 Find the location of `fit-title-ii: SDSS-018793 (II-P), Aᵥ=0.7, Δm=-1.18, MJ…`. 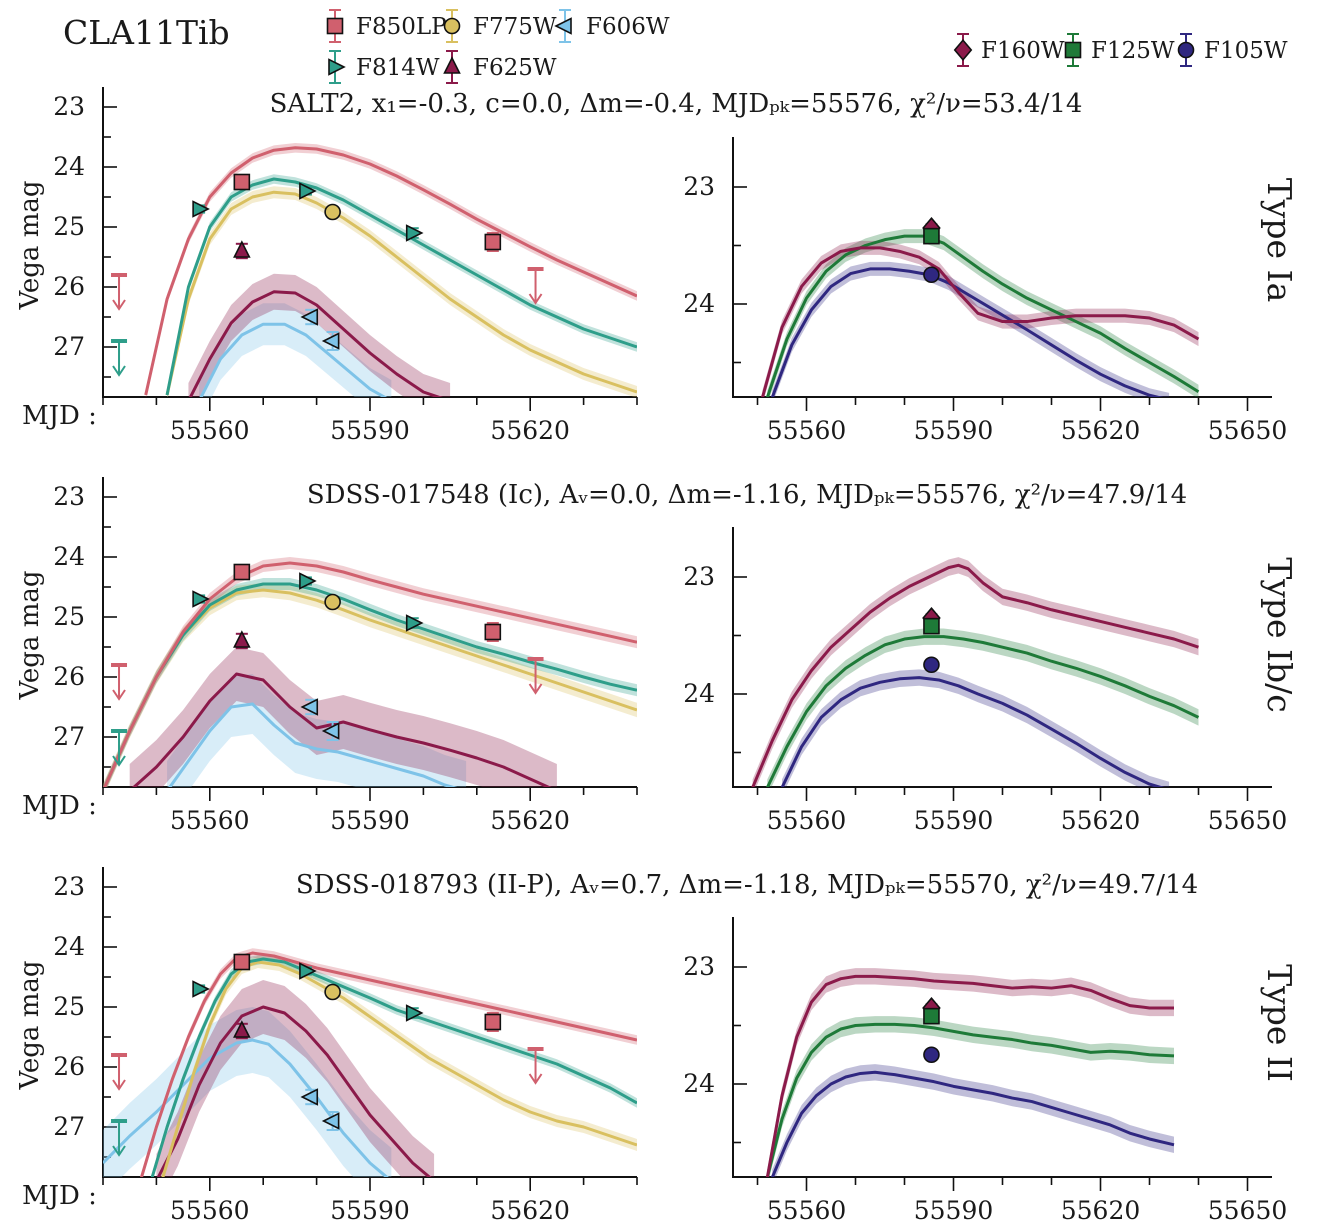

fit-title-ii: SDSS-018793 (II-P), Aᵥ=0.7, Δm=-1.18, MJ… is located at coordinates (747, 885).